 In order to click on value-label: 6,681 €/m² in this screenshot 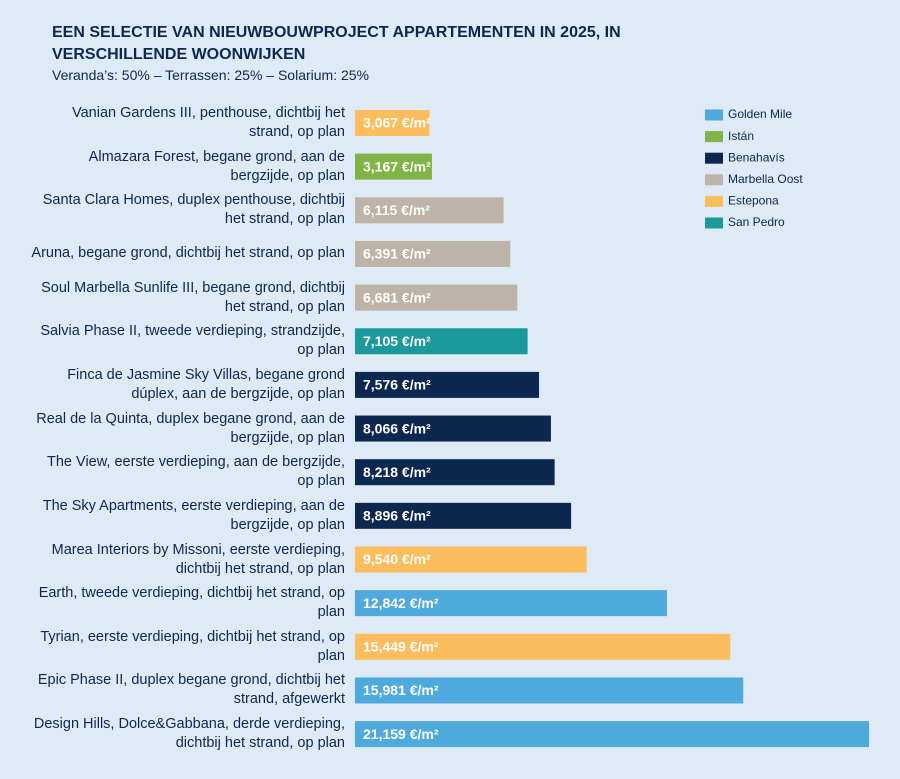, I will do `click(397, 297)`.